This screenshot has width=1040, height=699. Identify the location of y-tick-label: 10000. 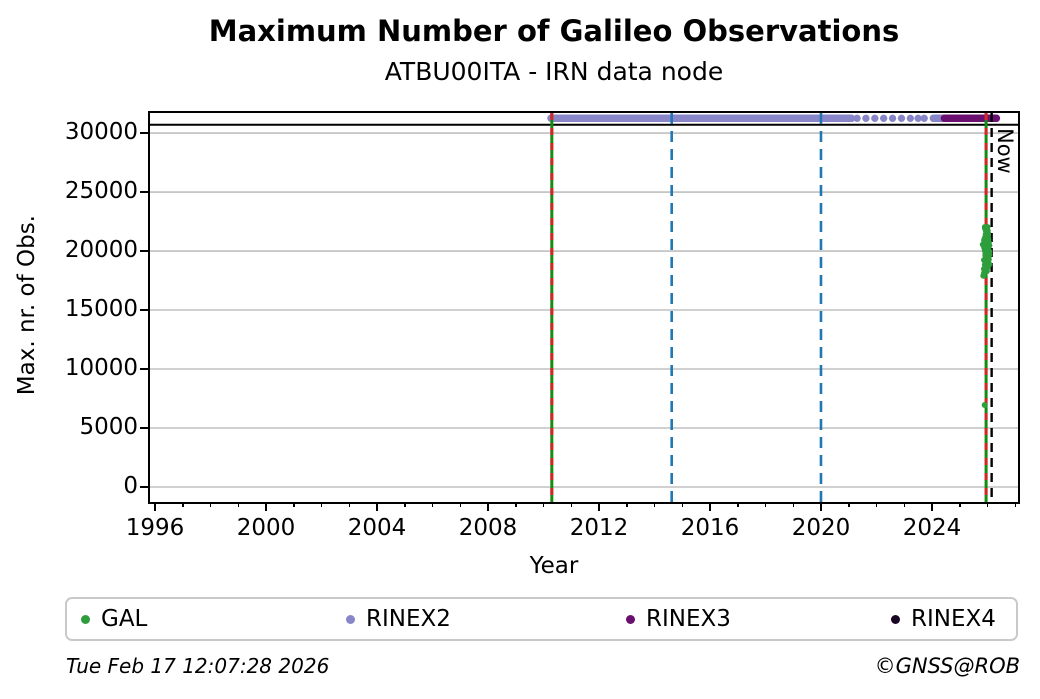
(101, 368).